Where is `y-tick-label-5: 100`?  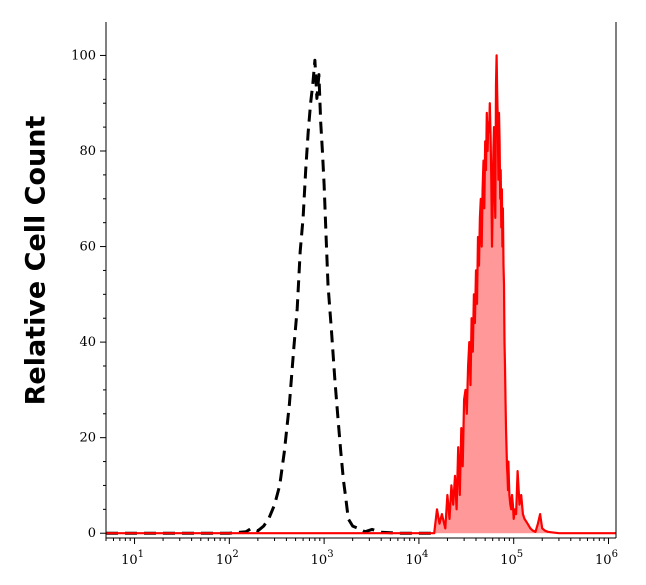 y-tick-label-5: 100 is located at coordinates (83, 55).